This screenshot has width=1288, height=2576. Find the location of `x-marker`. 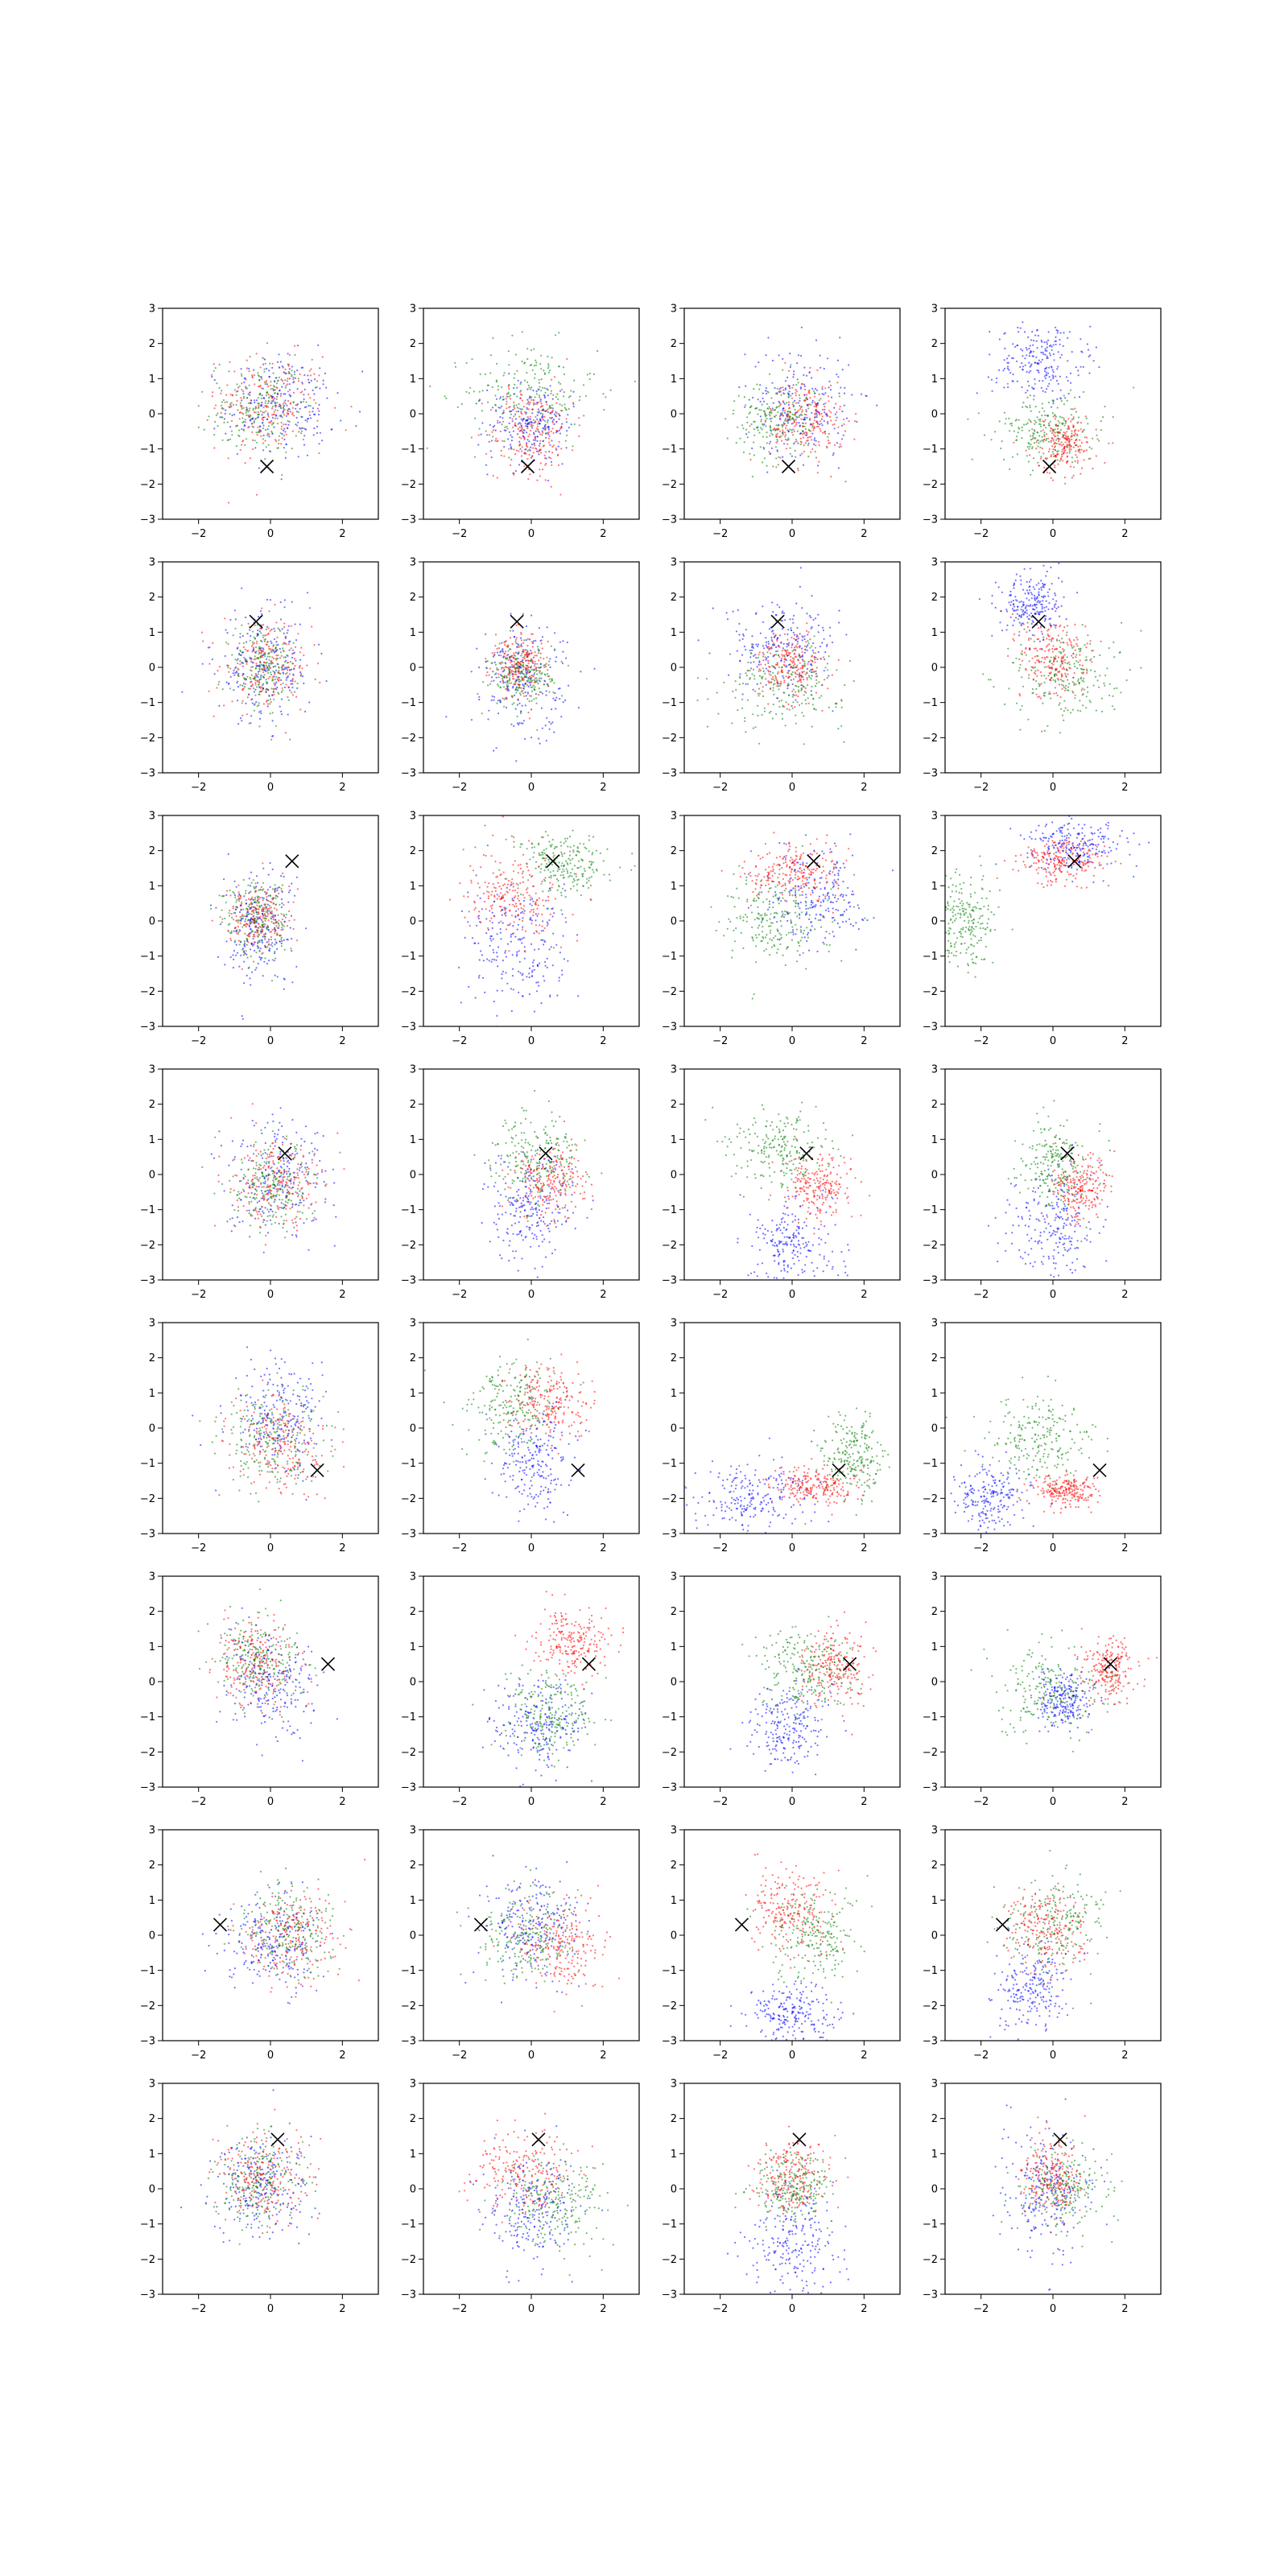

x-marker is located at coordinates (267, 466).